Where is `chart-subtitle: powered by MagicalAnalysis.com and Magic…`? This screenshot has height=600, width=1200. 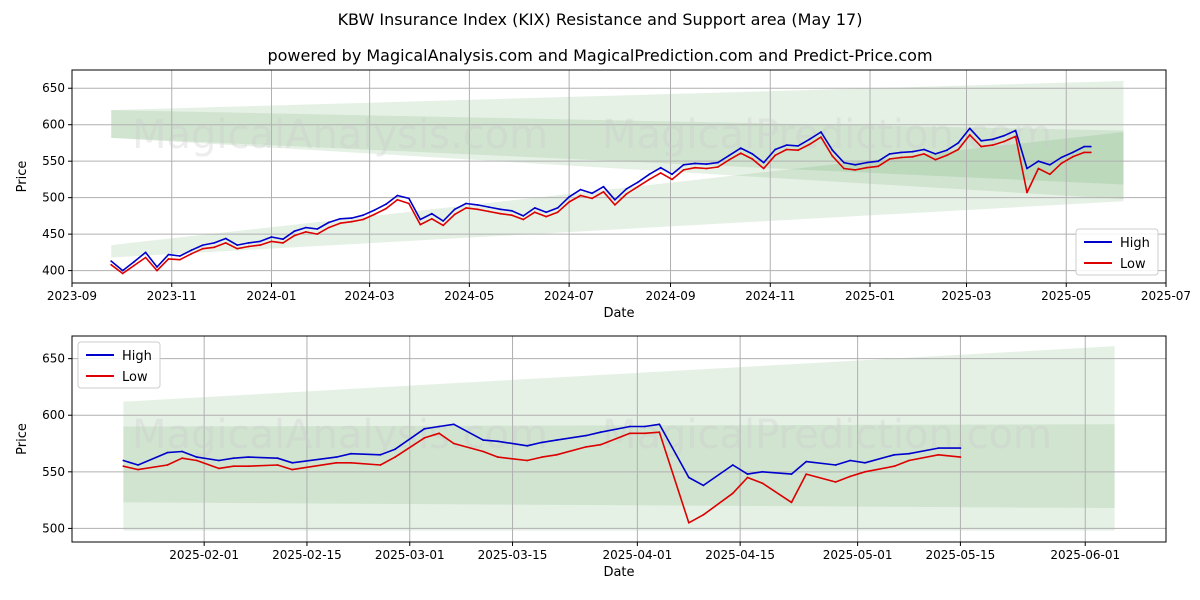
chart-subtitle: powered by MagicalAnalysis.com and Magic… is located at coordinates (600, 55).